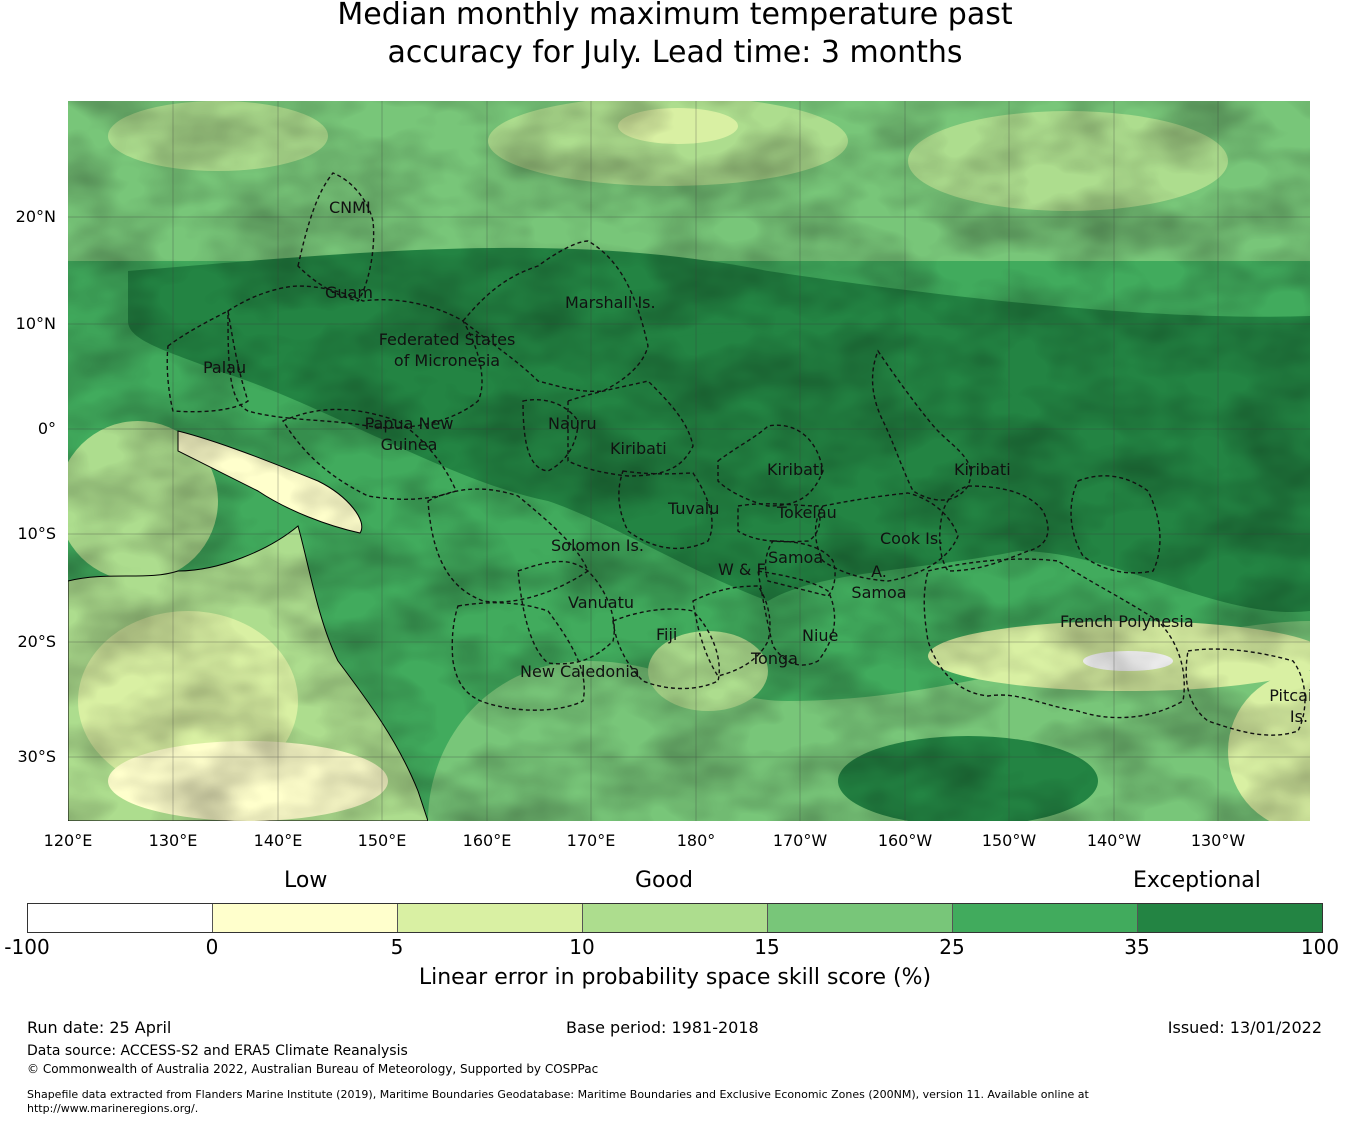 The image size is (1350, 1125). Describe the element at coordinates (878, 582) in the screenshot. I see `region-label-a-samoa: A. Samoa` at that location.